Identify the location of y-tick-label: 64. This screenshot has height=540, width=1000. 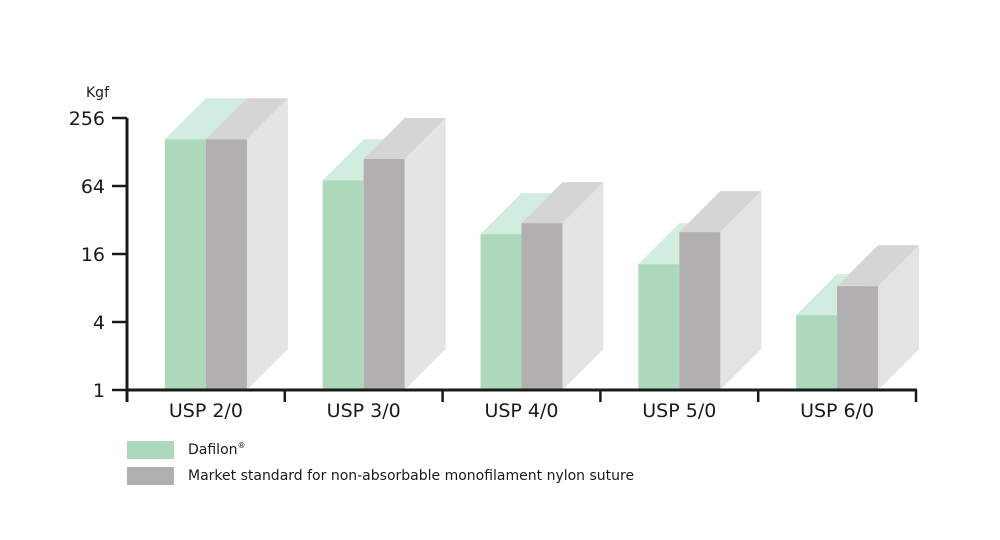
(93, 187).